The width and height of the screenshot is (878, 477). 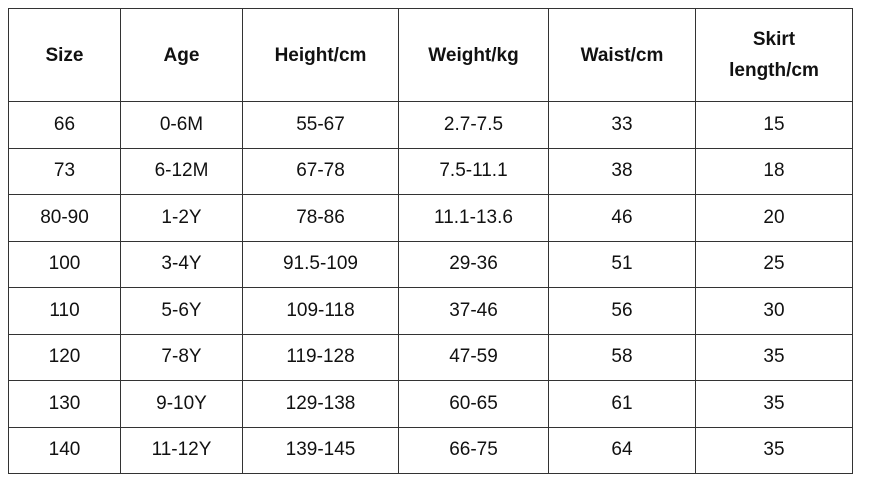 I want to click on table-cell: 30, so click(x=774, y=311).